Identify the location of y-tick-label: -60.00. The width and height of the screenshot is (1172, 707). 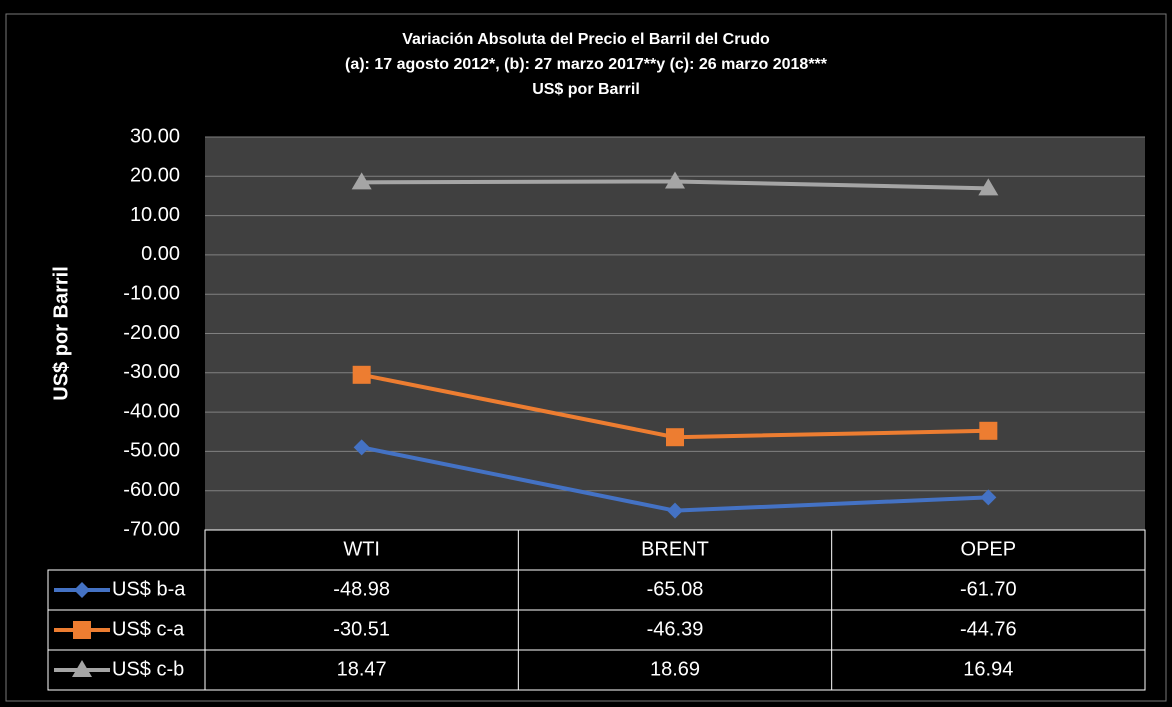
(151, 490).